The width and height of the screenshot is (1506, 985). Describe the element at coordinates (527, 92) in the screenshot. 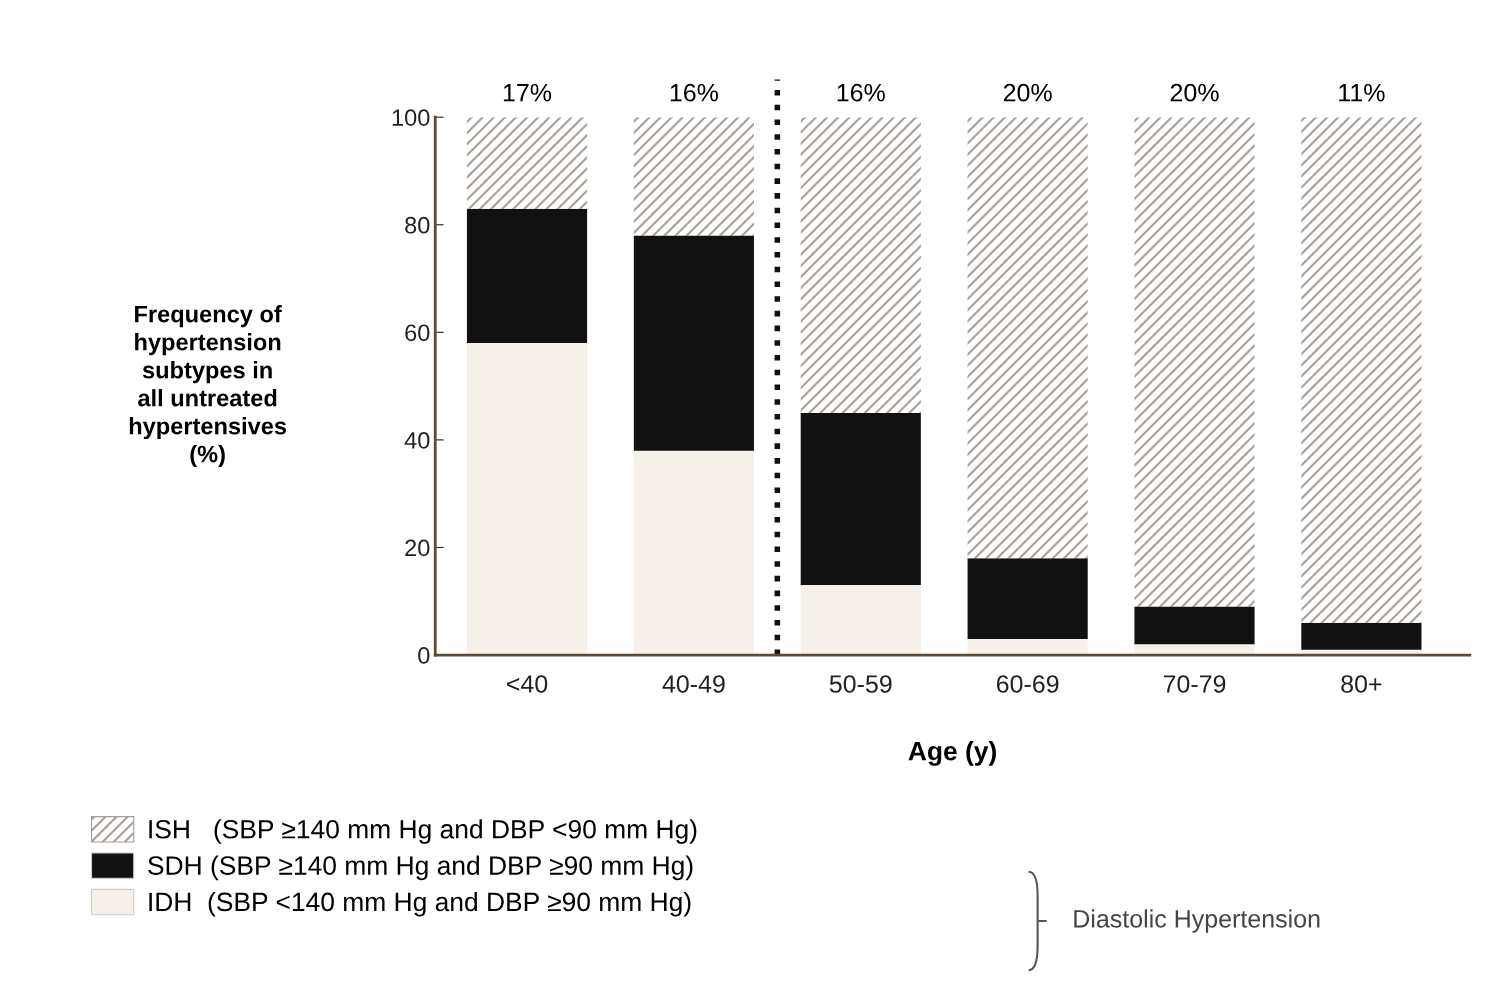

I see `text: 17%` at that location.